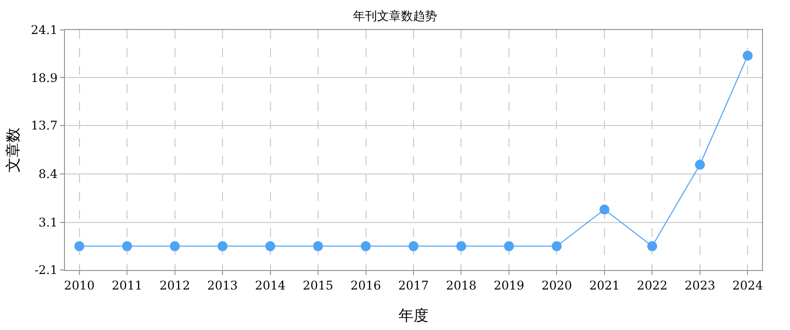 The image size is (790, 330). What do you see at coordinates (748, 285) in the screenshot?
I see `x-tick-label: 2024` at bounding box center [748, 285].